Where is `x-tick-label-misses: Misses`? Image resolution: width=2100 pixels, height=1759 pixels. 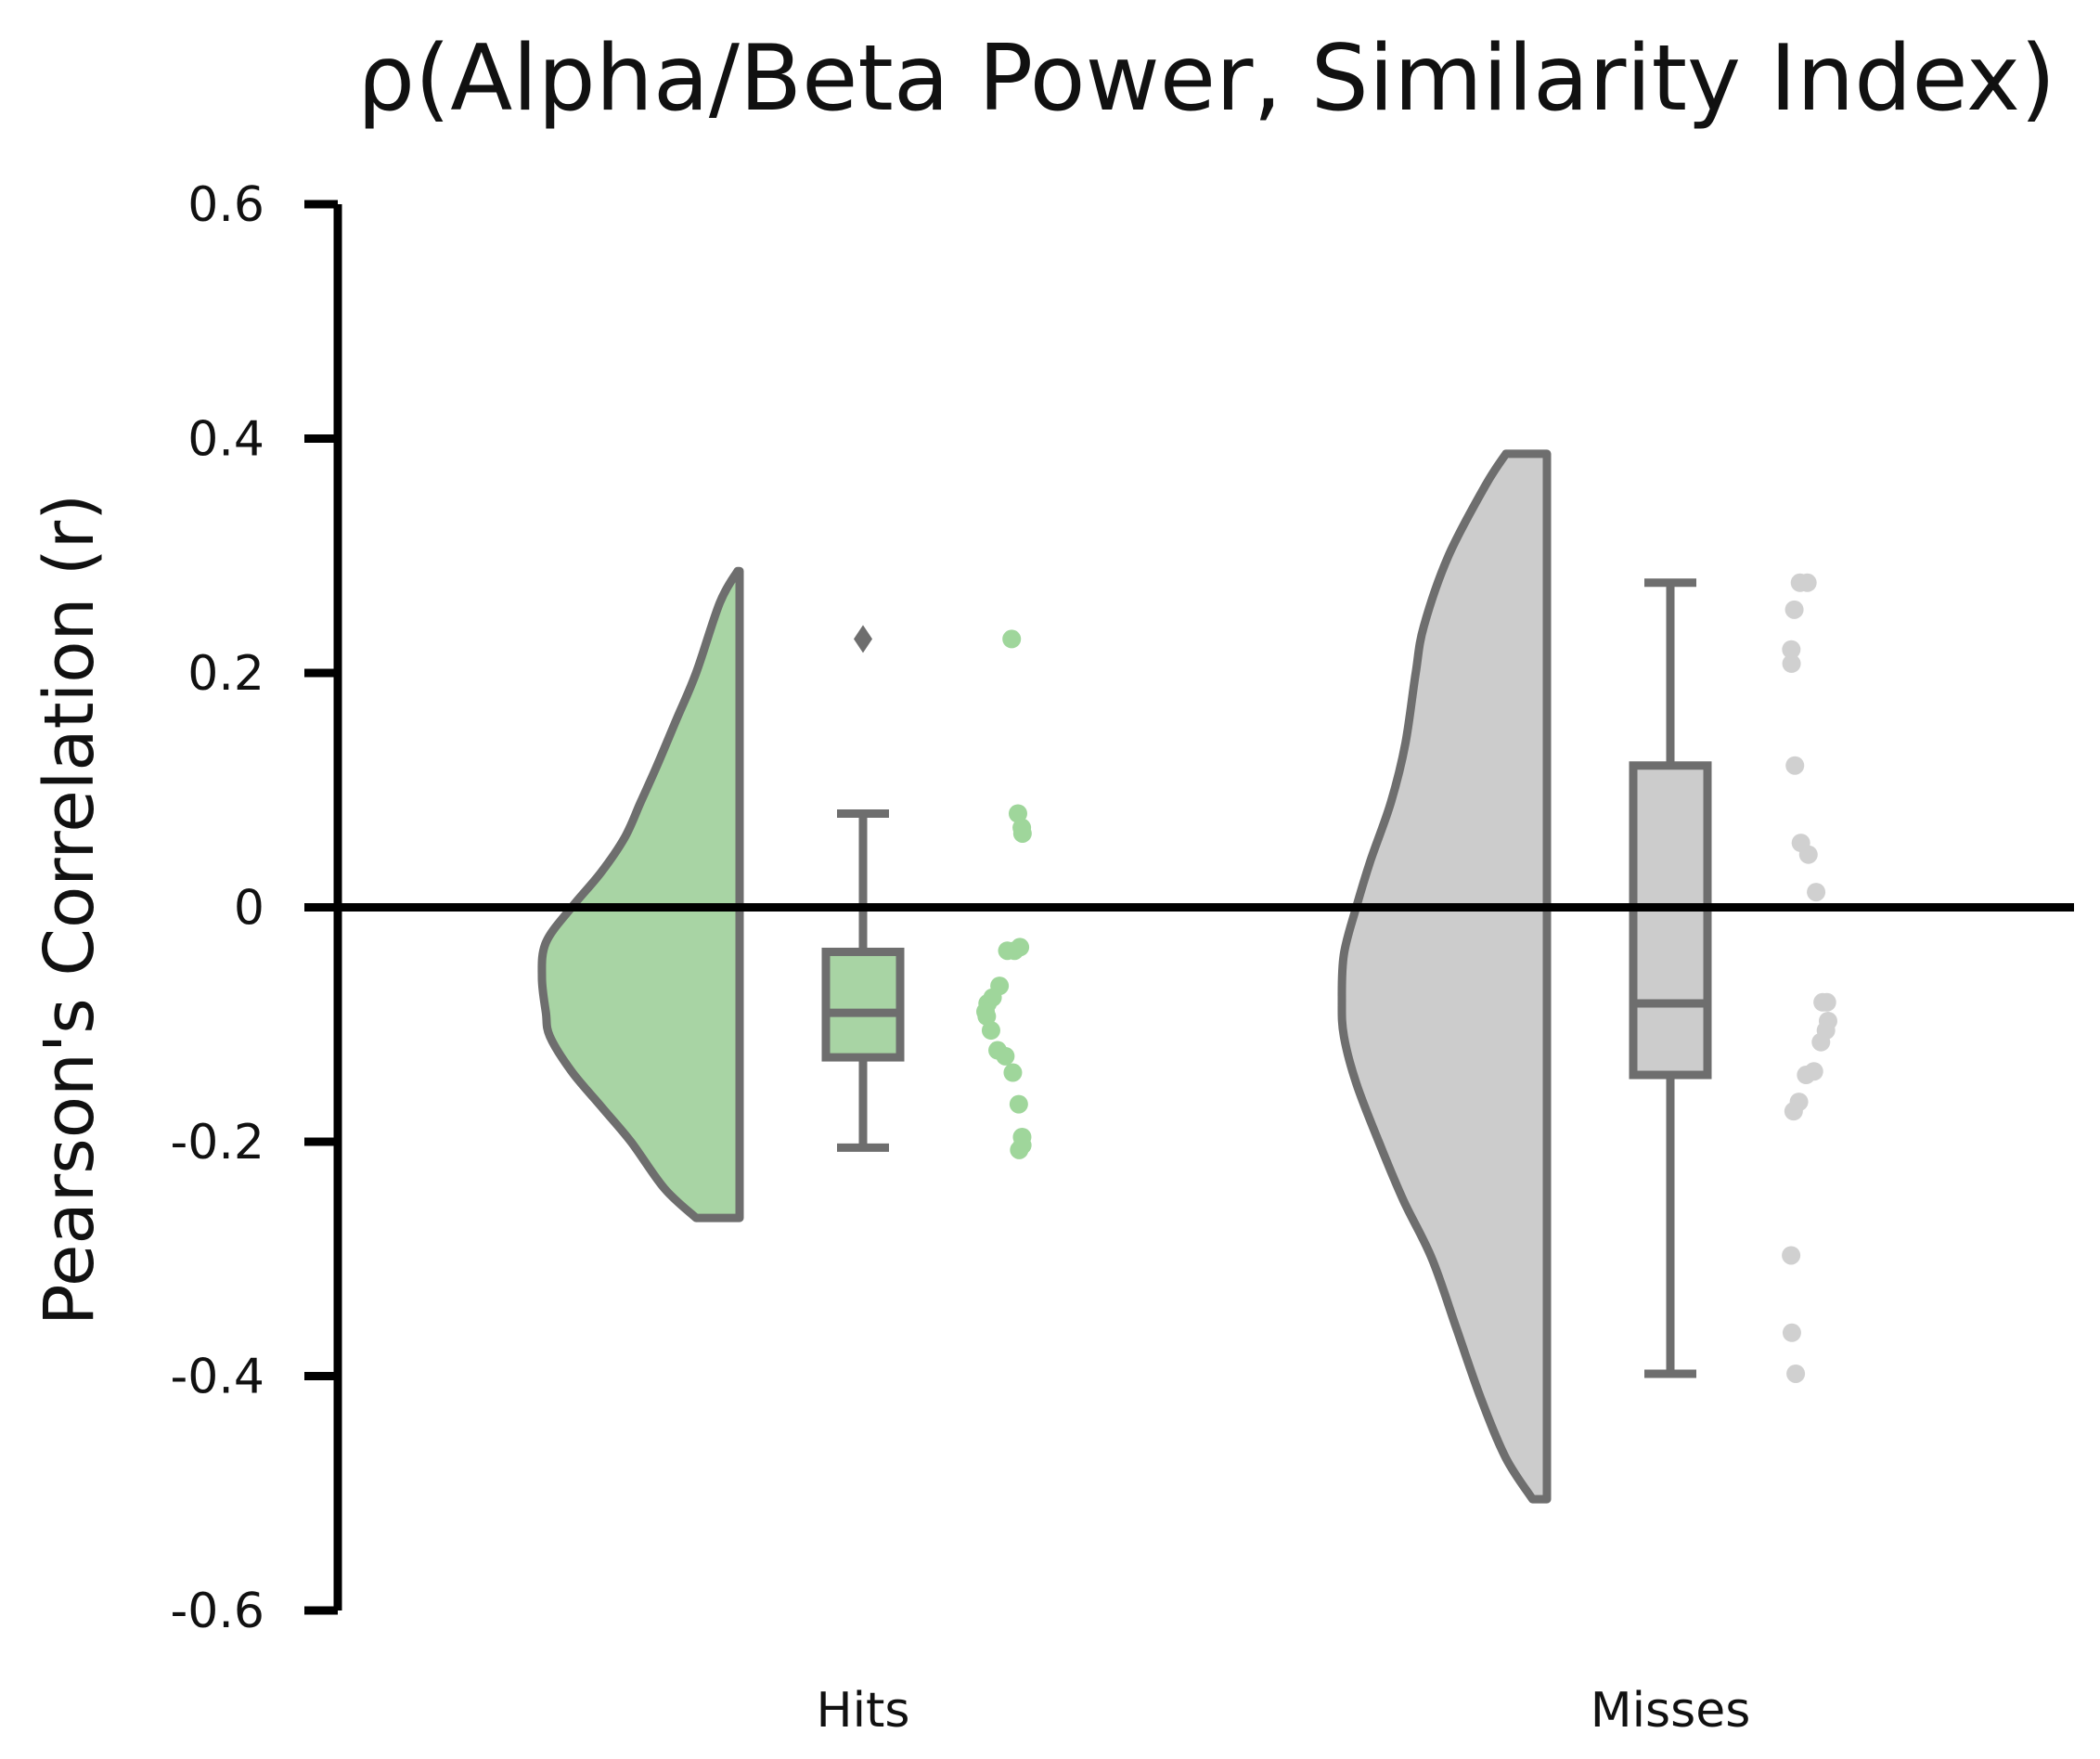 x-tick-label-misses: Misses is located at coordinates (1671, 1711).